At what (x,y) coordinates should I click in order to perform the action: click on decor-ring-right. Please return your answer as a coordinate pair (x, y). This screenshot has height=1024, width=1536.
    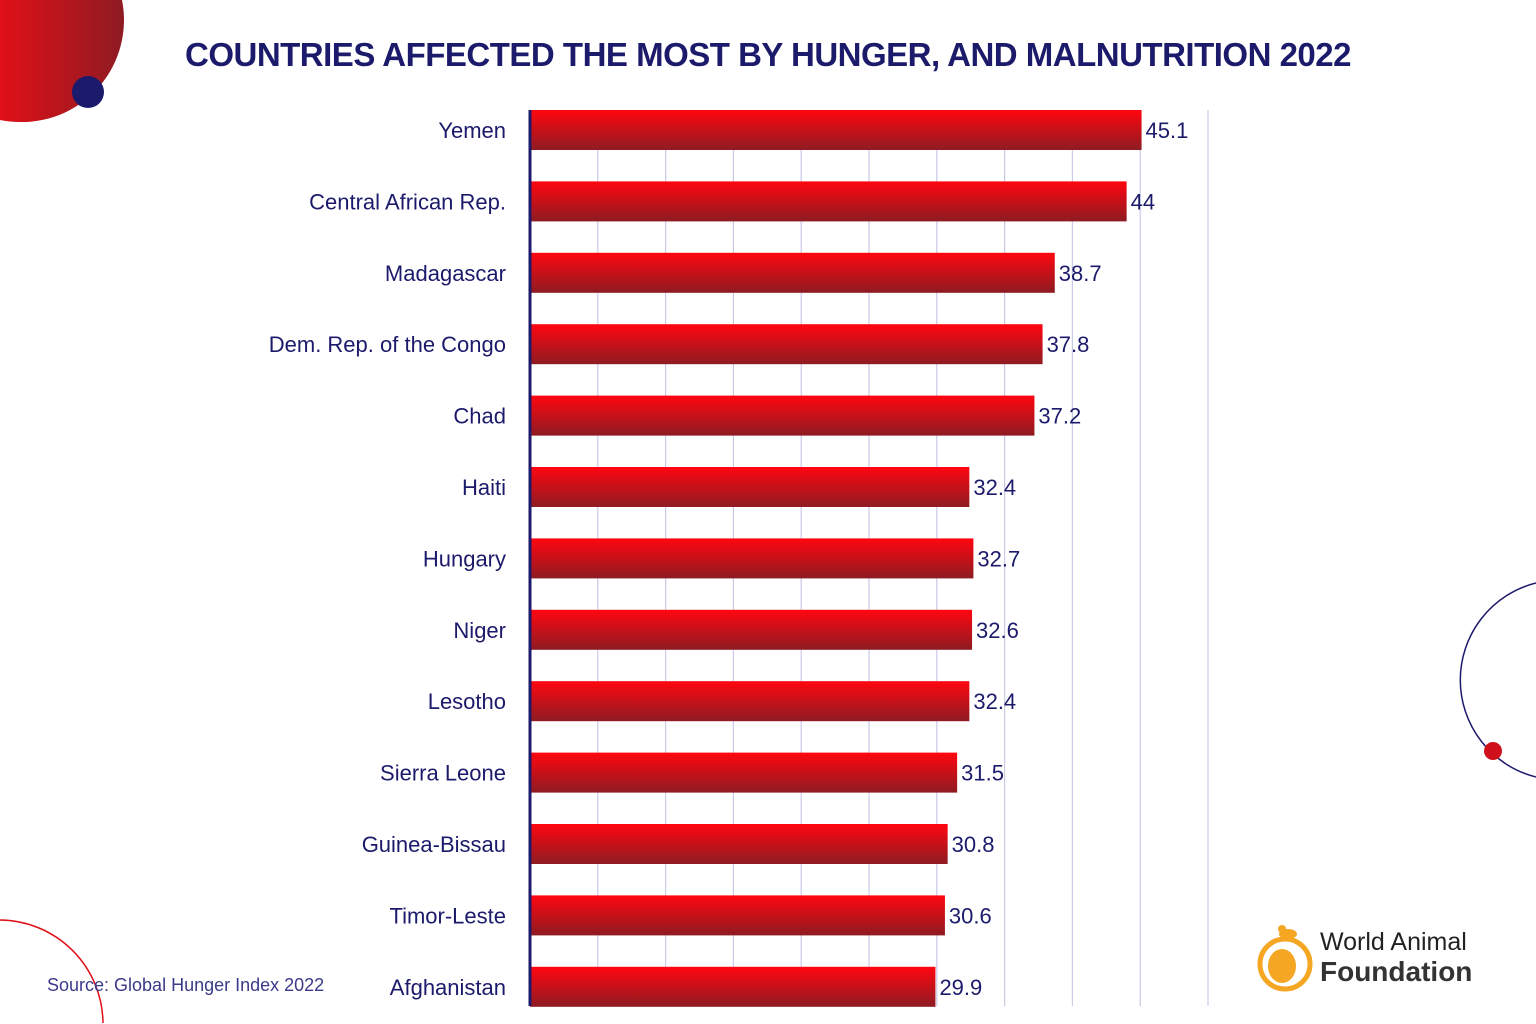
    Looking at the image, I should click on (1497, 680).